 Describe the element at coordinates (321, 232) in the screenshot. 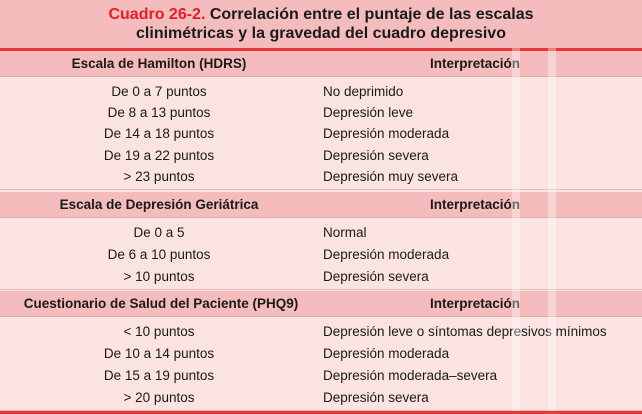

I see `table-row: De 0 a 5 Normal` at that location.